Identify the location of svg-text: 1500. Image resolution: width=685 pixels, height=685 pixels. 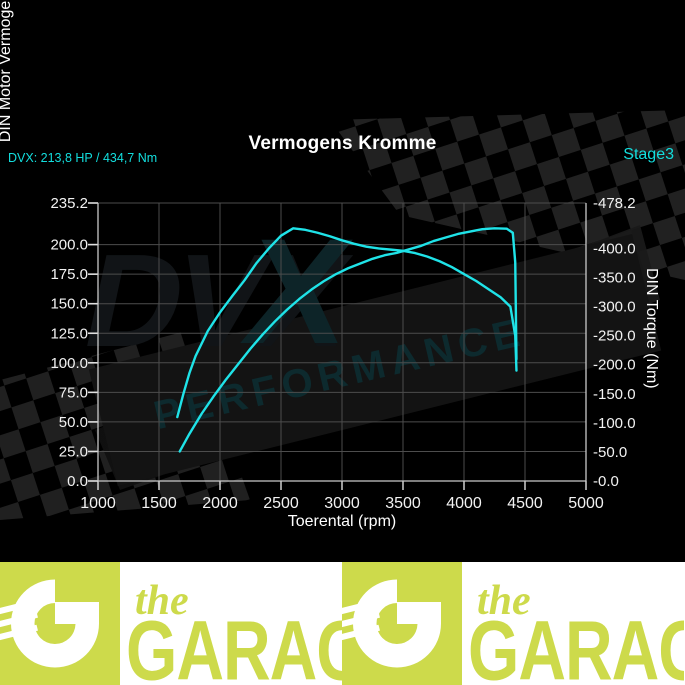
(159, 503).